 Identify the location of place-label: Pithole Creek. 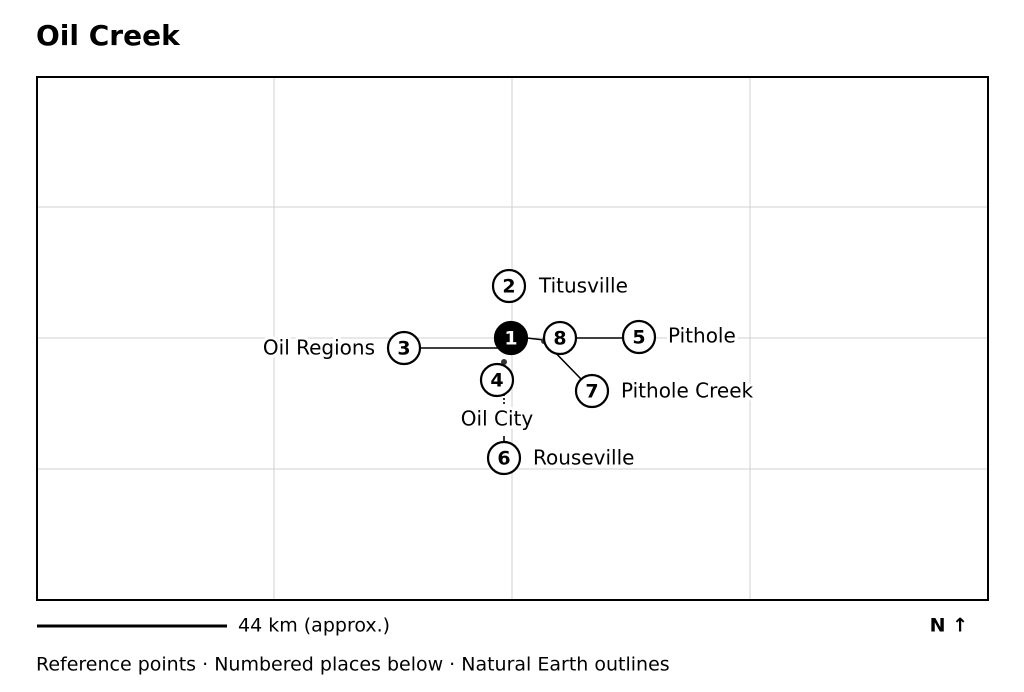
(687, 391).